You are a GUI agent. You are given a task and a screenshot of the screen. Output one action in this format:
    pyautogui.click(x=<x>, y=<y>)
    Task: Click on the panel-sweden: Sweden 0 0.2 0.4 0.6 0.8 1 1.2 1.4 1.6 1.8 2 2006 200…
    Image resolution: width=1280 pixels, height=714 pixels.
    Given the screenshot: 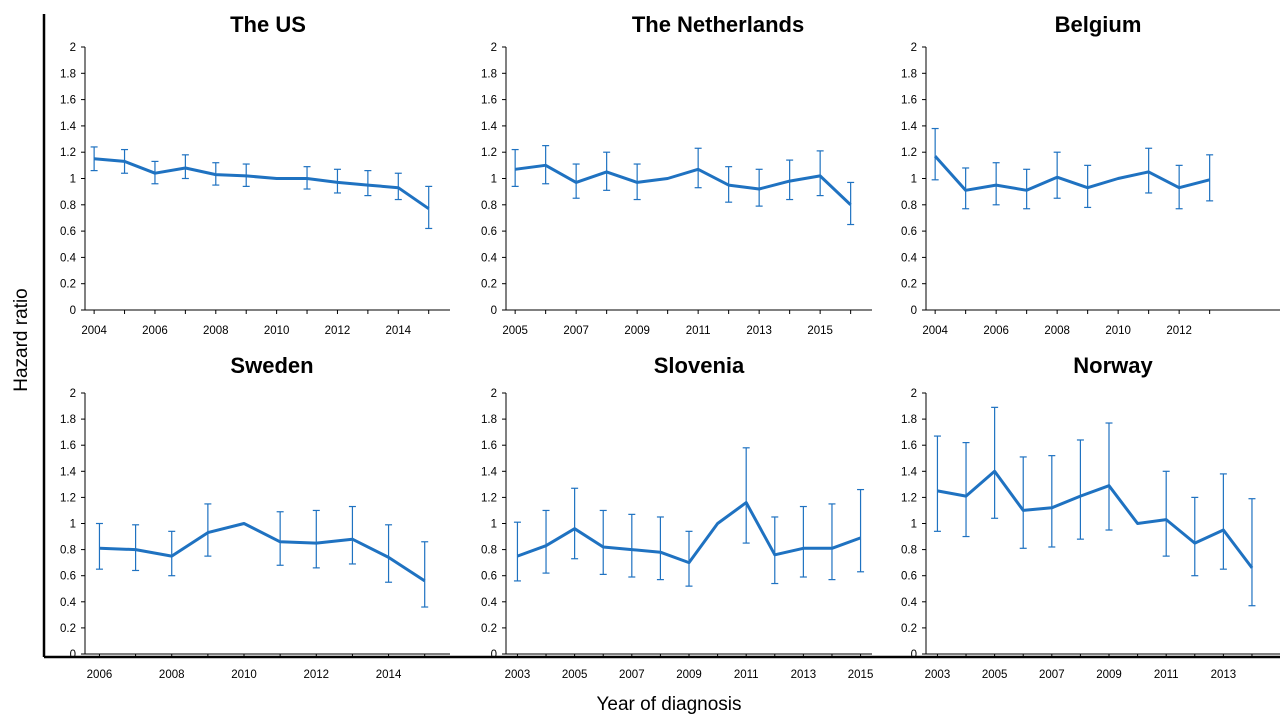 What is the action you would take?
    pyautogui.click(x=255, y=517)
    